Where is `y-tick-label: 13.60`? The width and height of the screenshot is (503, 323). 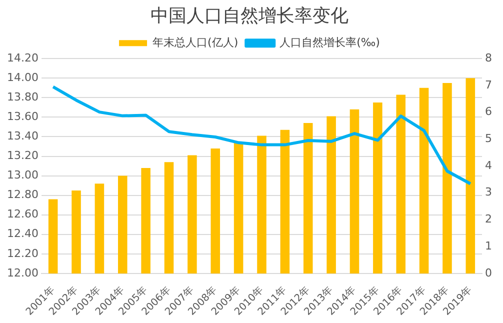
y-tick-label: 13.60 is located at coordinates (22, 117).